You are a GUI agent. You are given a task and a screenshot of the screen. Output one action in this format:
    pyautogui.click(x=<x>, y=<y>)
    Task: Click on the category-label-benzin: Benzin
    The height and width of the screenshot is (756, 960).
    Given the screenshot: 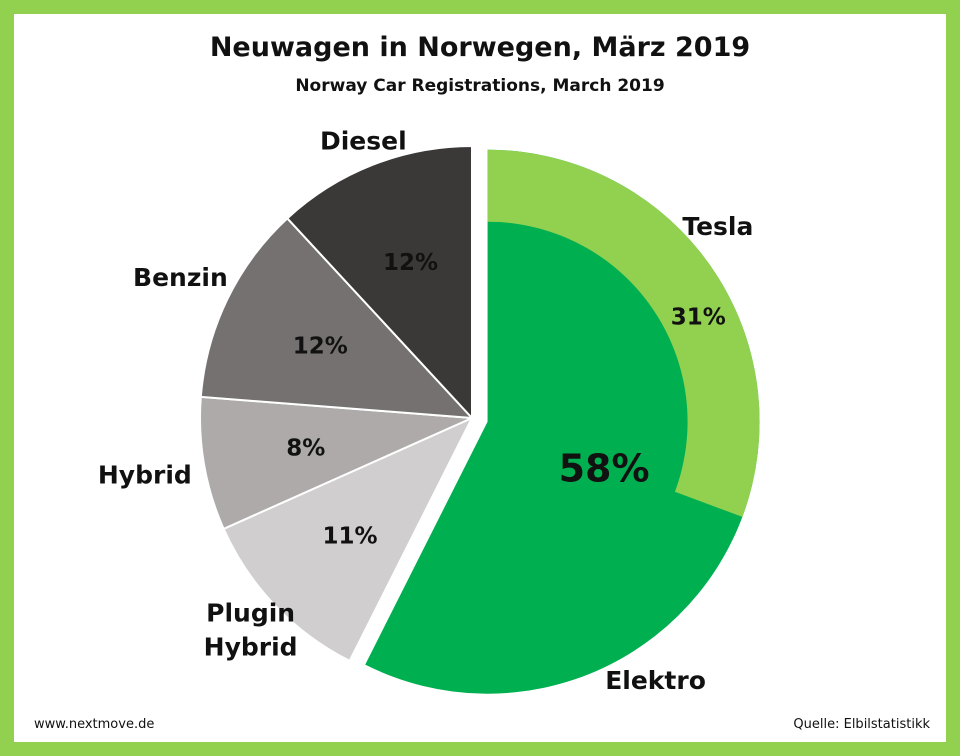 What is the action you would take?
    pyautogui.click(x=180, y=277)
    